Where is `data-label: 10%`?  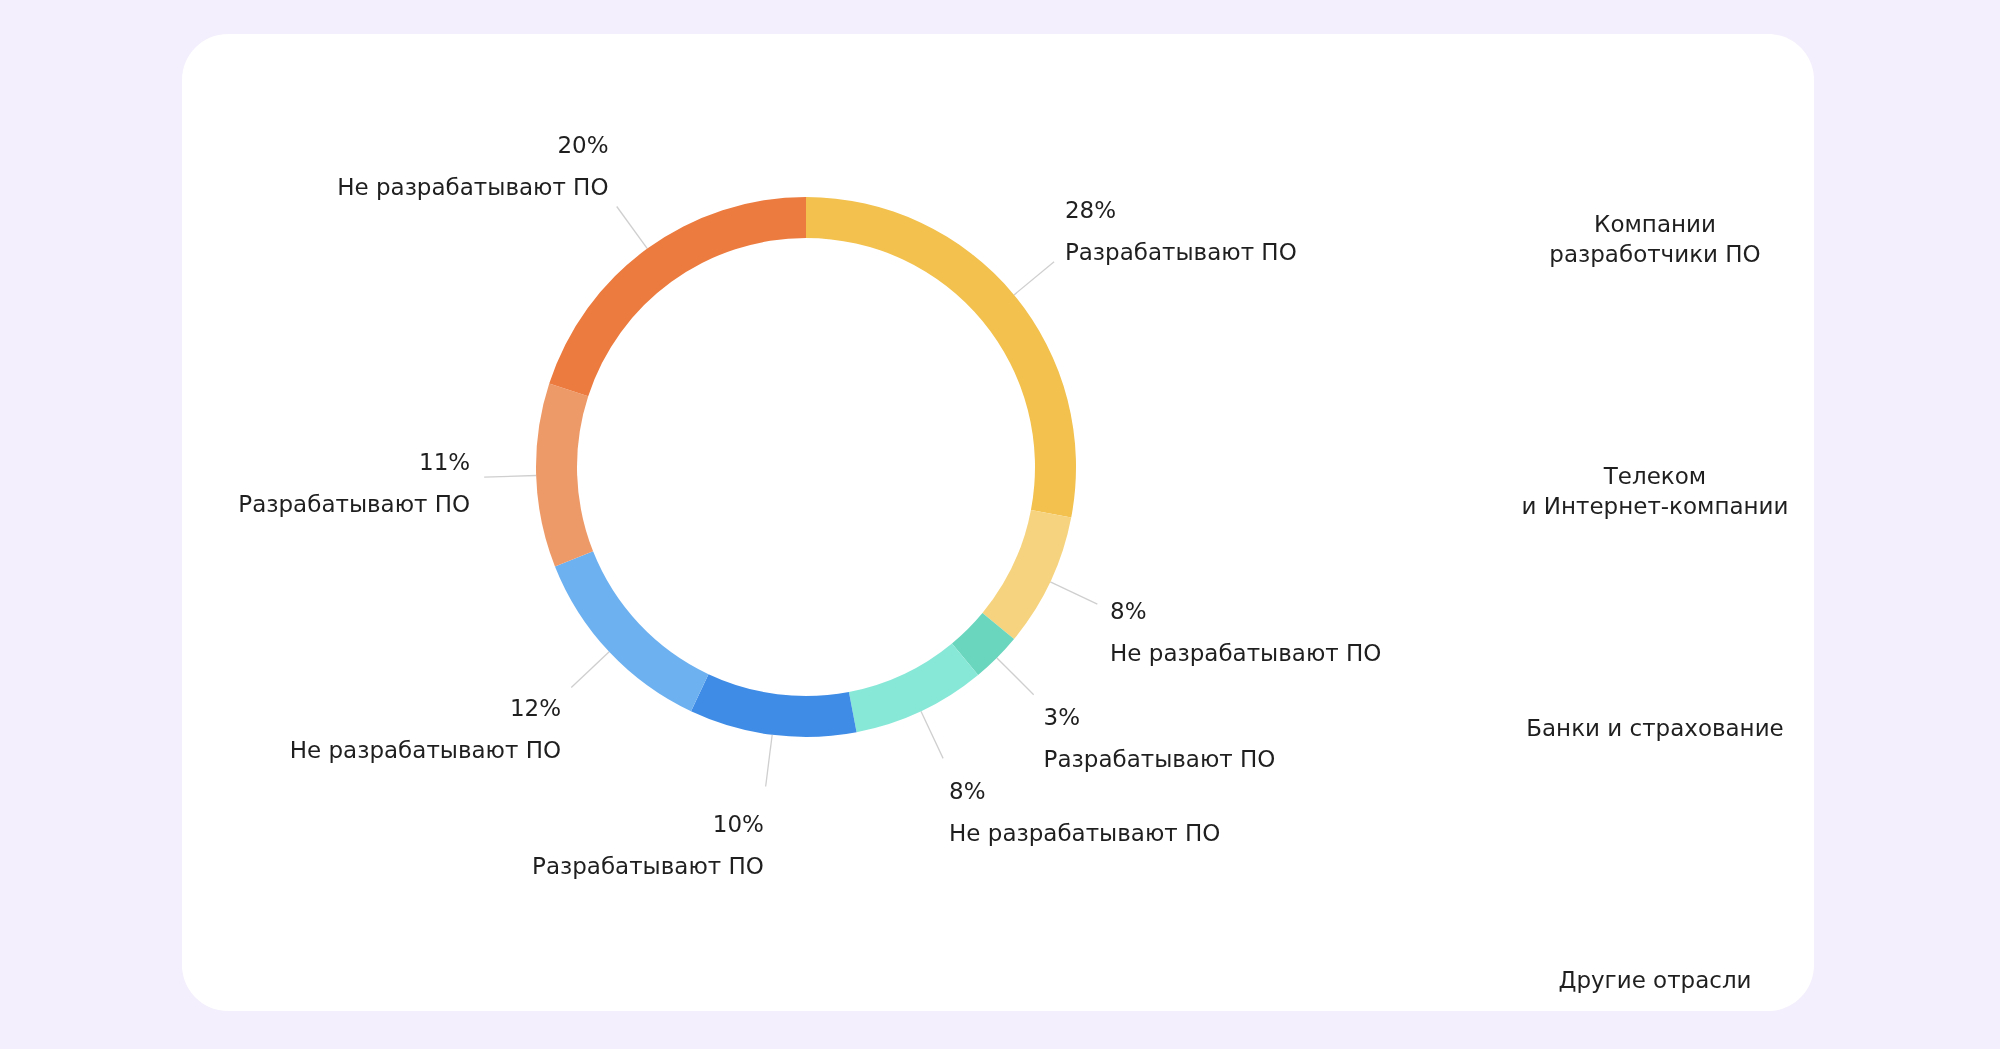 data-label: 10% is located at coordinates (738, 824).